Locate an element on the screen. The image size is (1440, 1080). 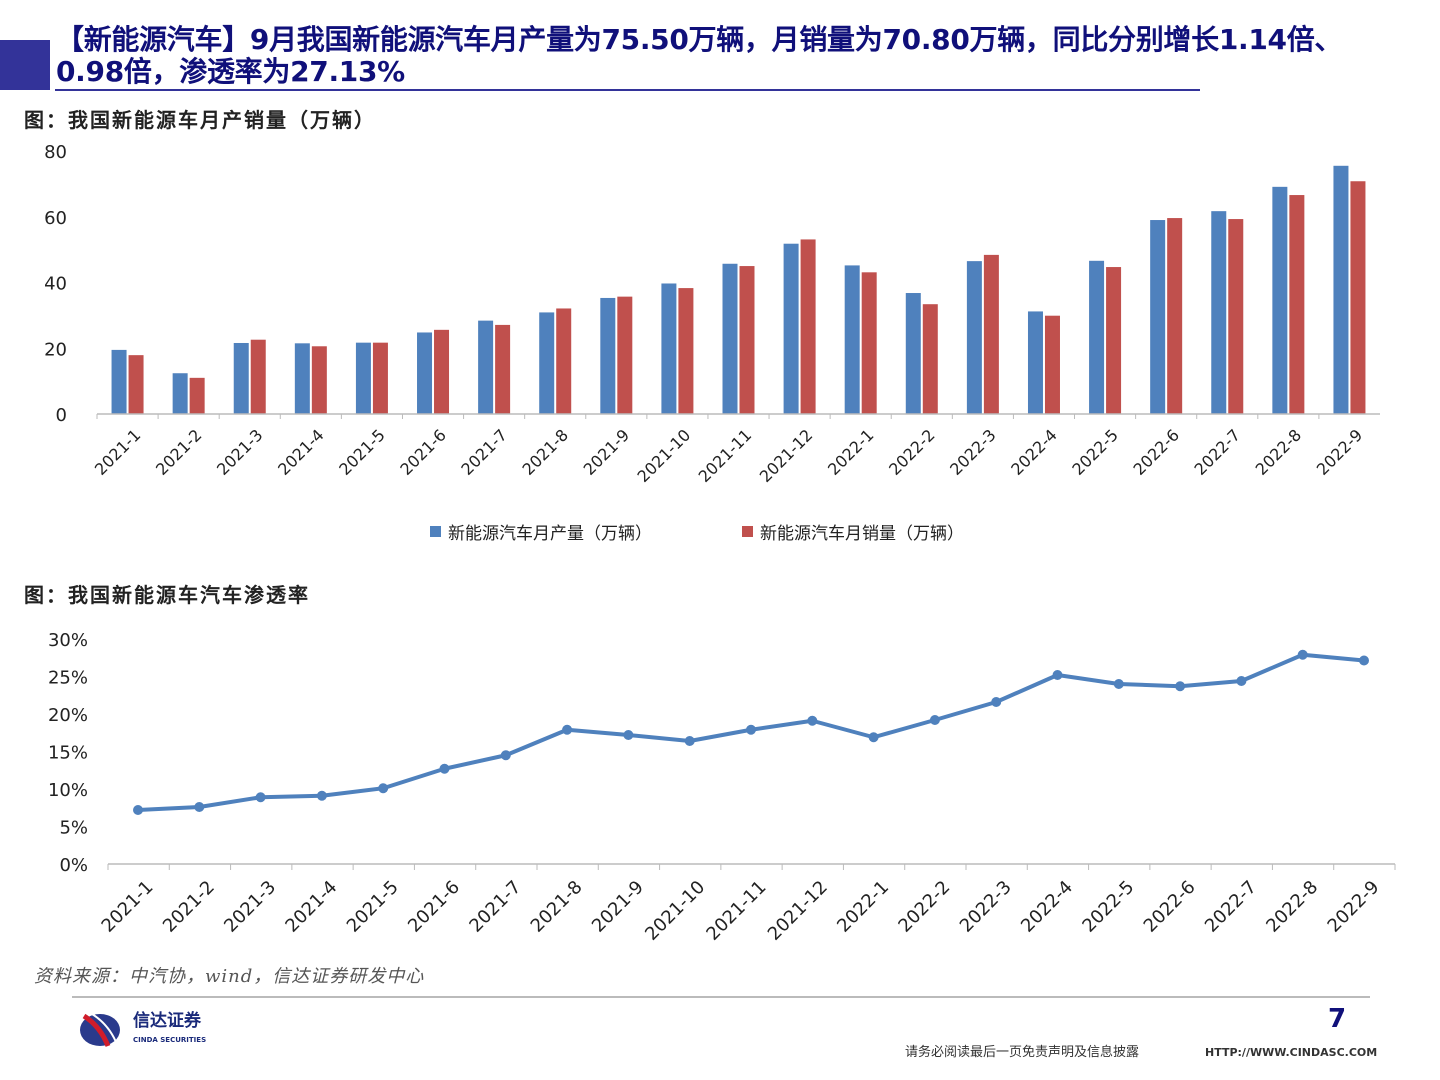
x-tick-label: 2021-10 is located at coordinates (664, 455).